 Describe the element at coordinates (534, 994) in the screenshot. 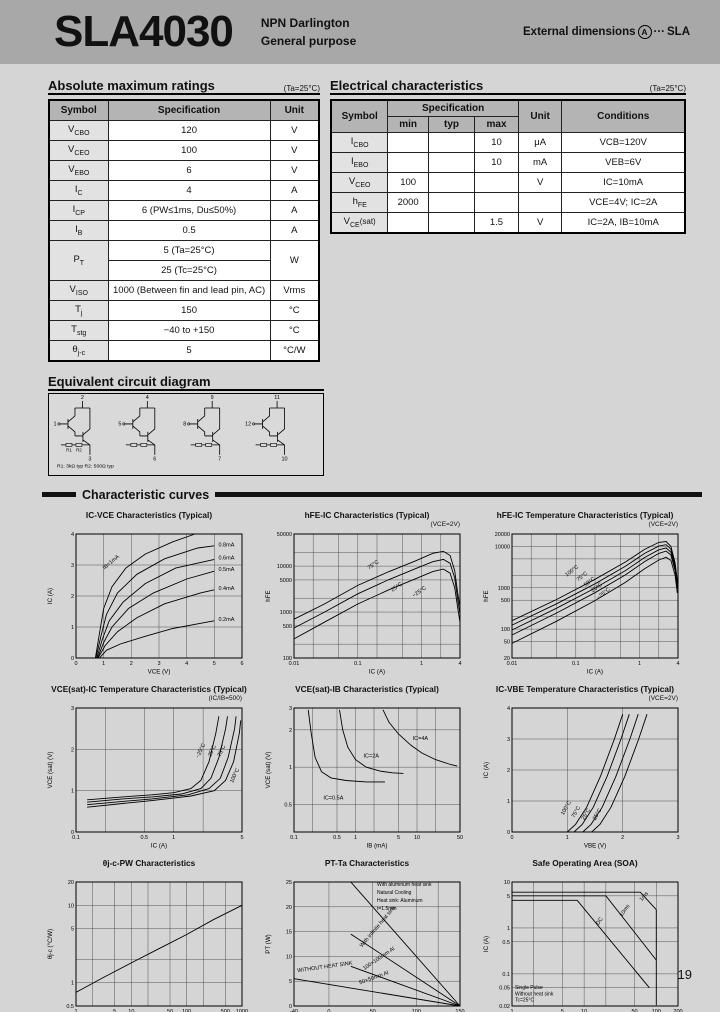

I see `svg-text: Without heat sink` at that location.